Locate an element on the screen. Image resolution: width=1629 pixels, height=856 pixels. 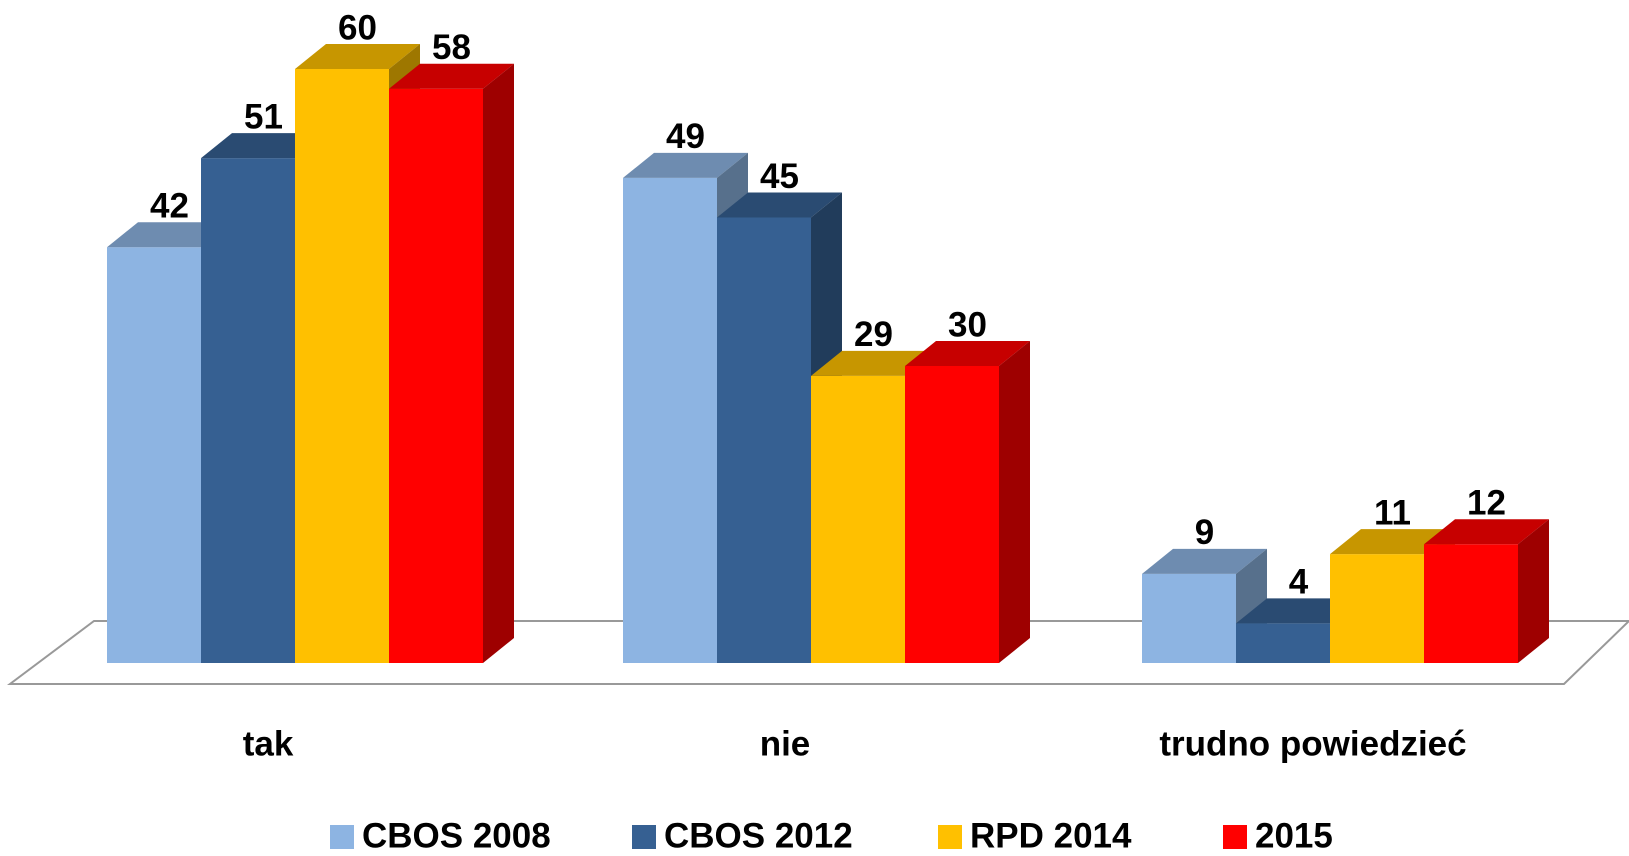
data-label: 12 is located at coordinates (1486, 502).